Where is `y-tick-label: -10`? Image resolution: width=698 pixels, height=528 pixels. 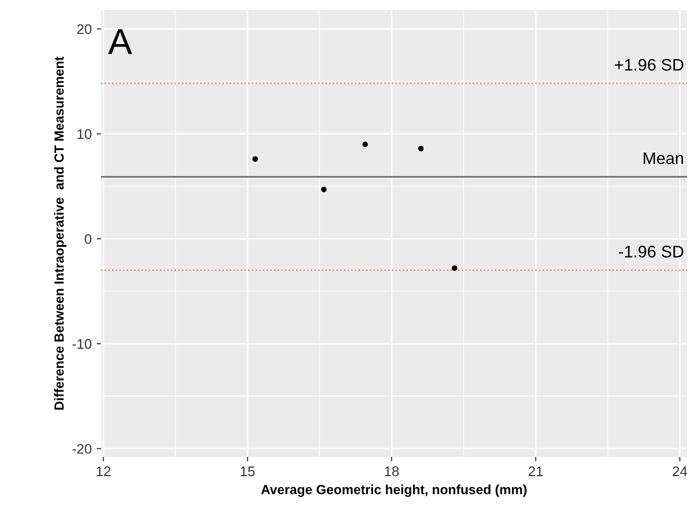
y-tick-label: -10 is located at coordinates (82, 344).